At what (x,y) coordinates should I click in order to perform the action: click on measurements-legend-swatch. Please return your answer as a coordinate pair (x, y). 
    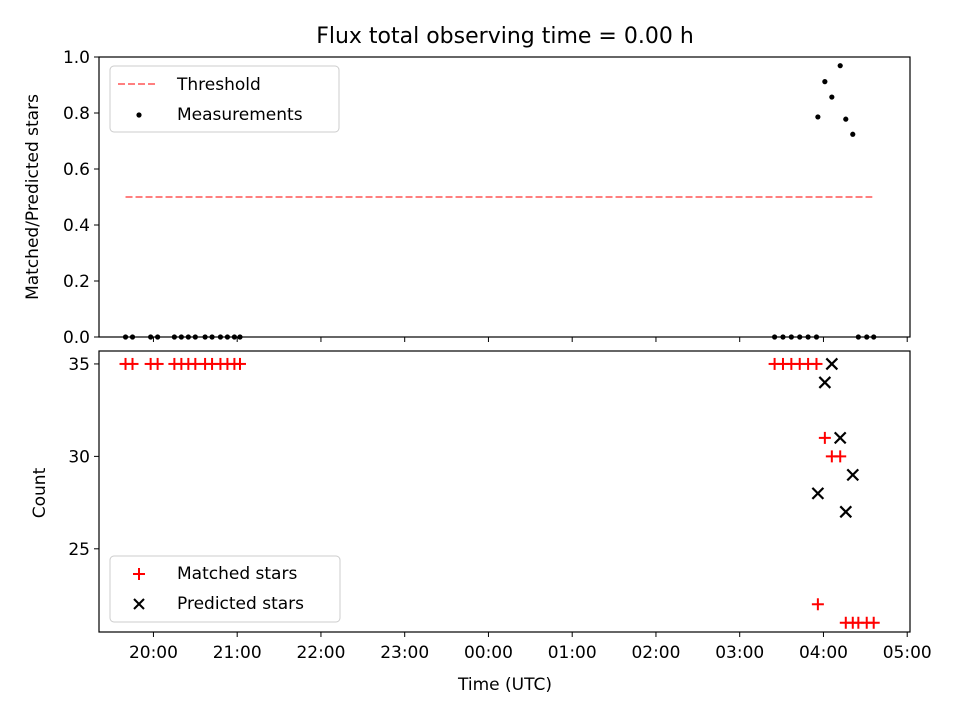
    Looking at the image, I should click on (139, 115).